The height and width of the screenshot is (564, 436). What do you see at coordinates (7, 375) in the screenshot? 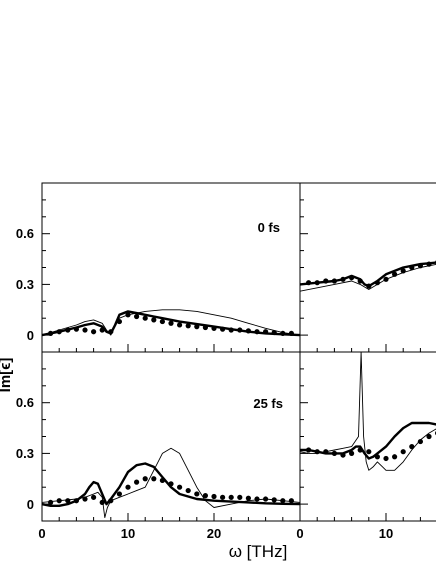
I see `y-axis-label: Im[ϵ]` at bounding box center [7, 375].